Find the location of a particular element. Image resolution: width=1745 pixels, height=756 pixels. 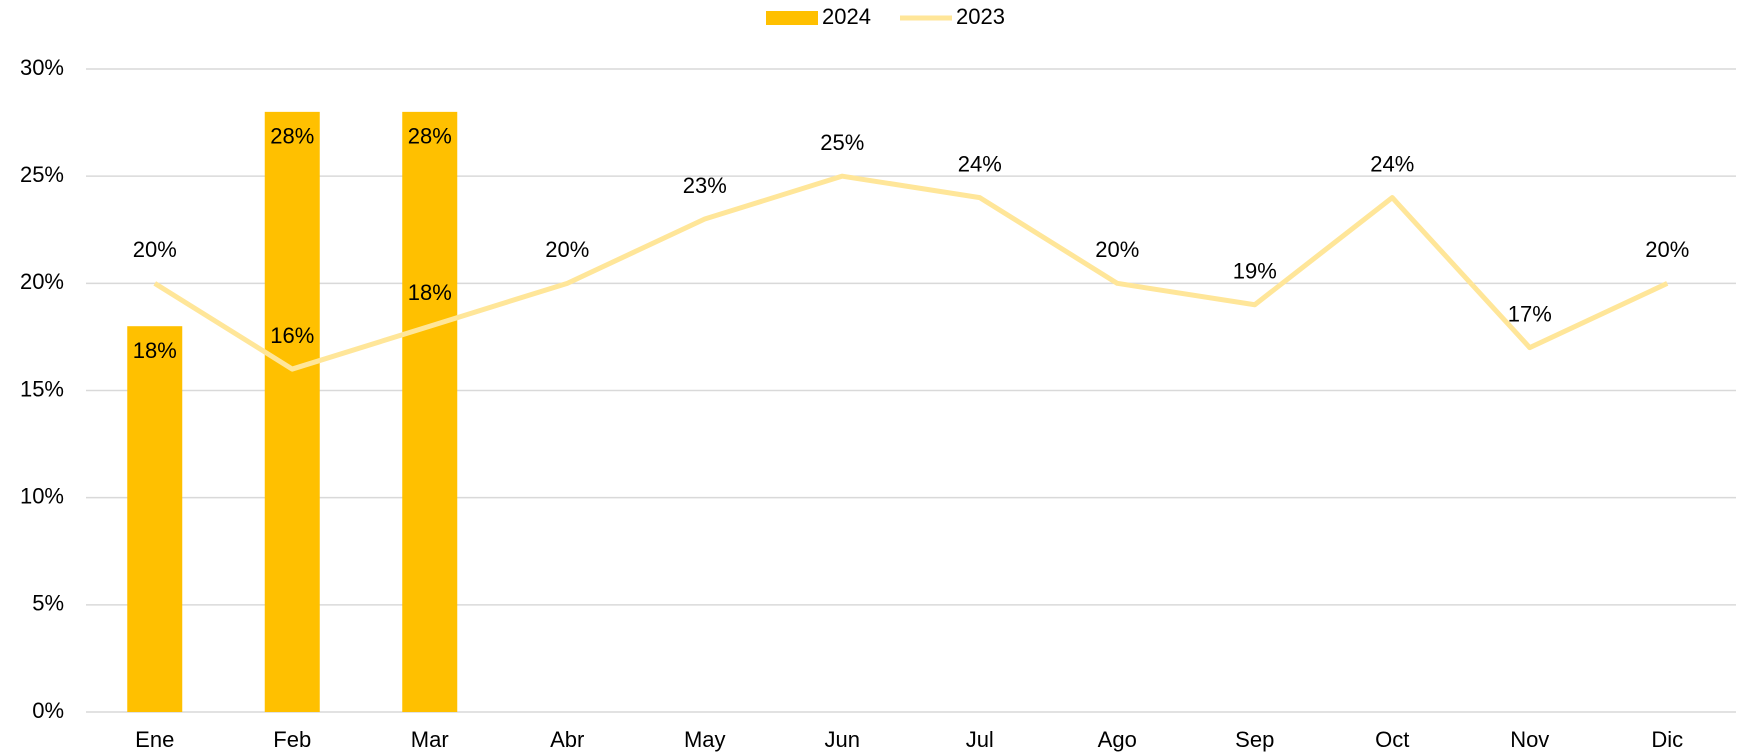

x-tick-label: Ago is located at coordinates (1117, 739).